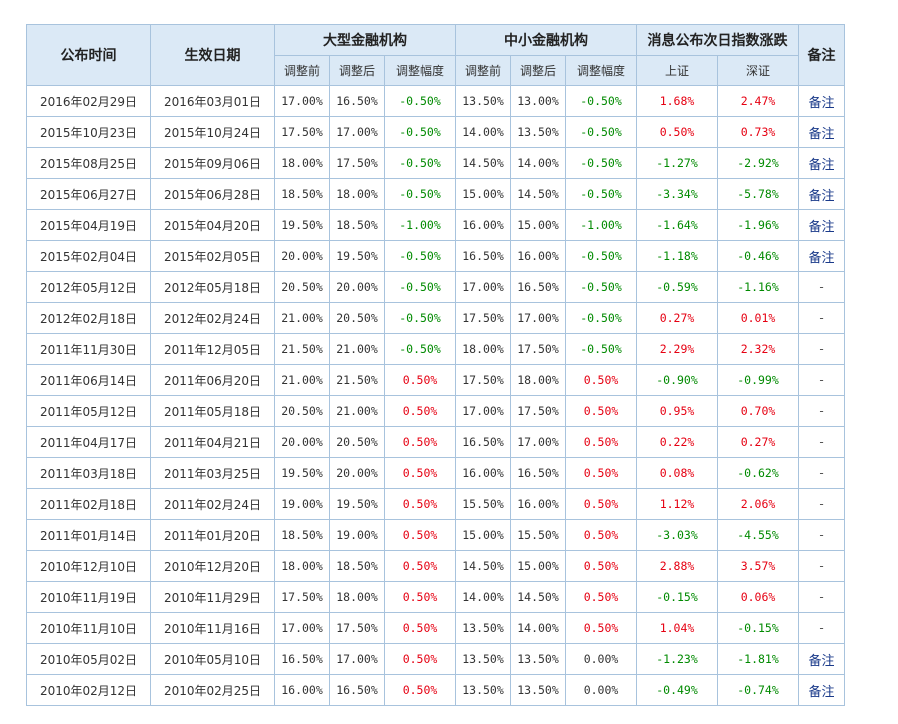 The width and height of the screenshot is (898, 724). What do you see at coordinates (483, 349) in the screenshot?
I see `small-before-cell: 18.00%` at bounding box center [483, 349].